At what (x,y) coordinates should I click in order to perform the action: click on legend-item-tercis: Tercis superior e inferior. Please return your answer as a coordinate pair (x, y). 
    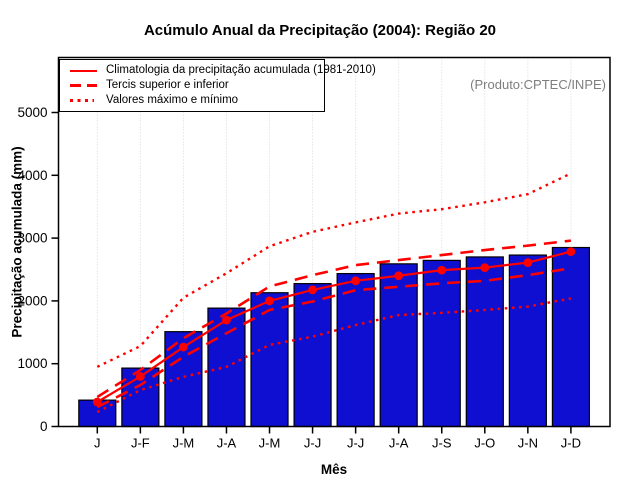
    Looking at the image, I should click on (194, 85).